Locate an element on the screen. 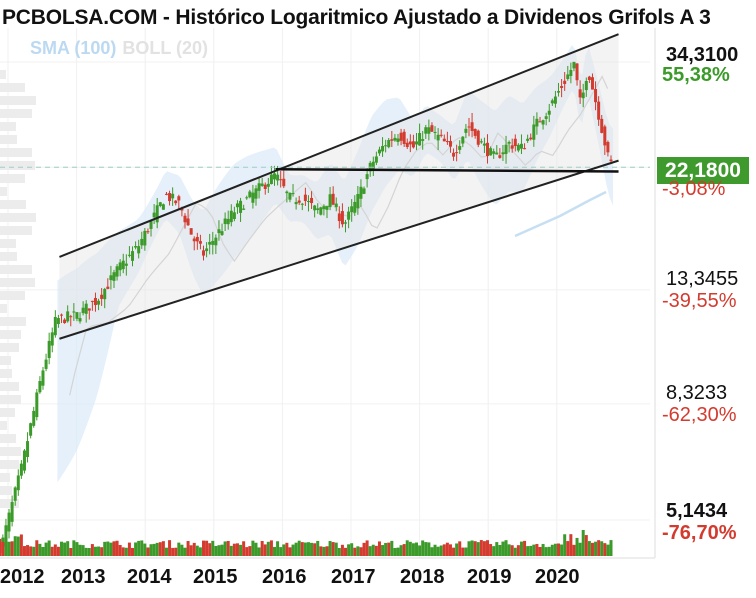 Image resolution: width=756 pixels, height=598 pixels. x-tick-label: 2017 is located at coordinates (353, 577).